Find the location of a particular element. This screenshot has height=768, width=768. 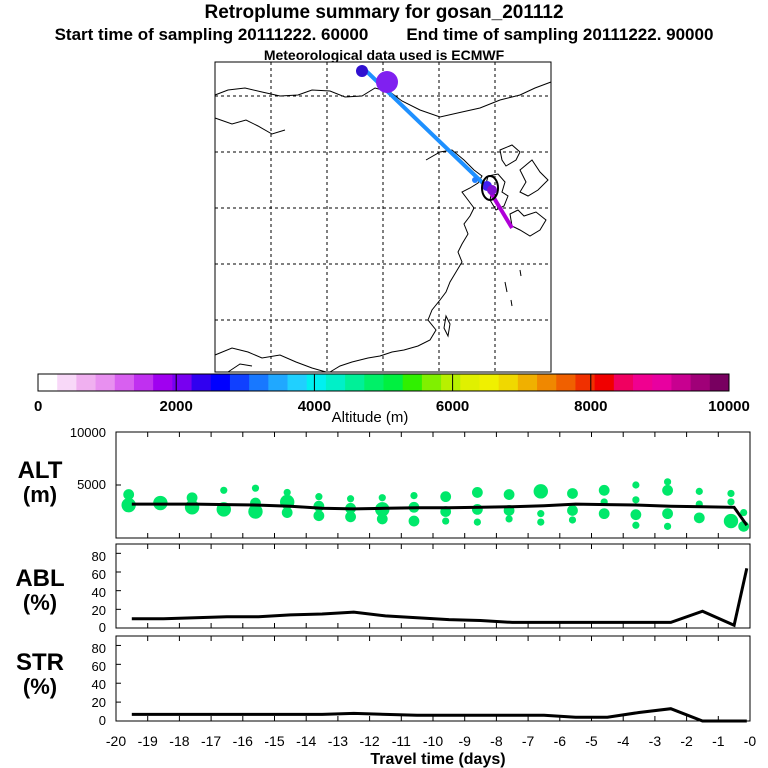

abl-label-line2: (%) is located at coordinates (40, 602).